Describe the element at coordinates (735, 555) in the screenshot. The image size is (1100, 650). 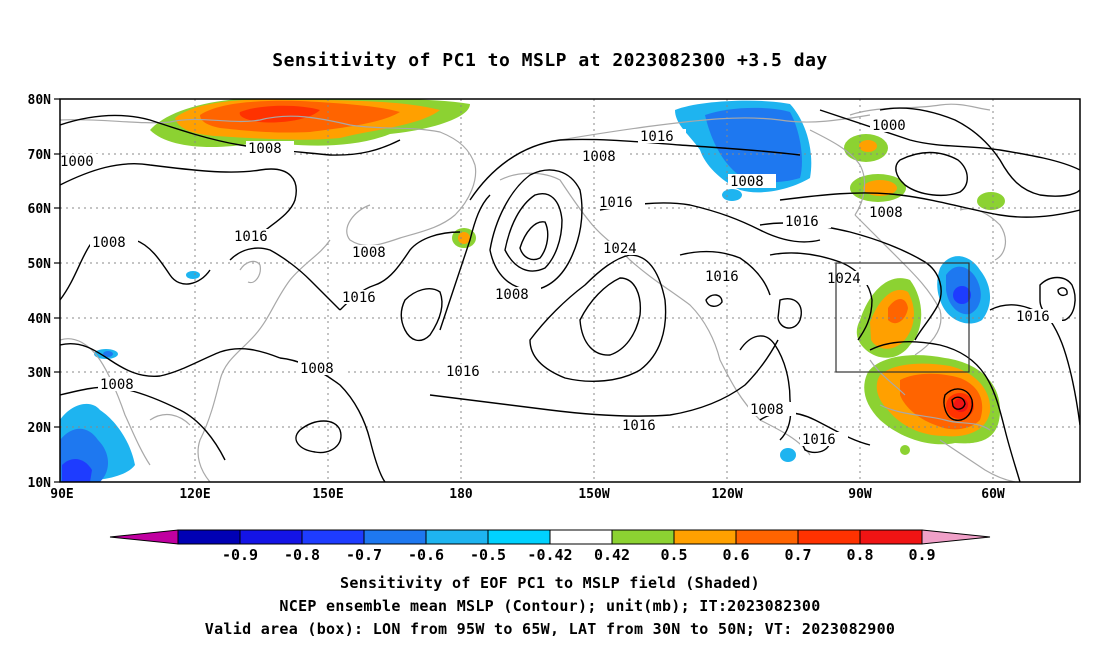
I see `colorbar-label: 0.6` at that location.